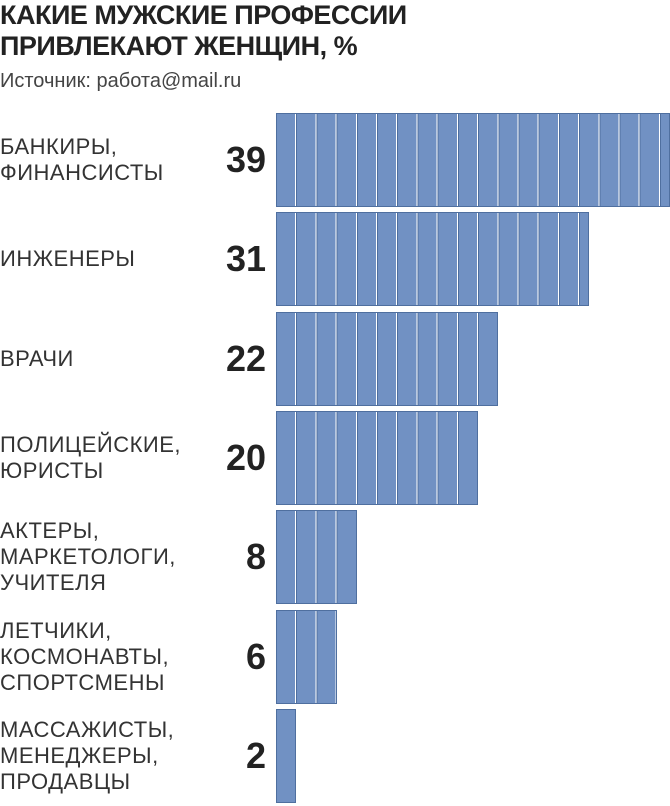  I want to click on category-label: ВРАЧИ, so click(37, 358).